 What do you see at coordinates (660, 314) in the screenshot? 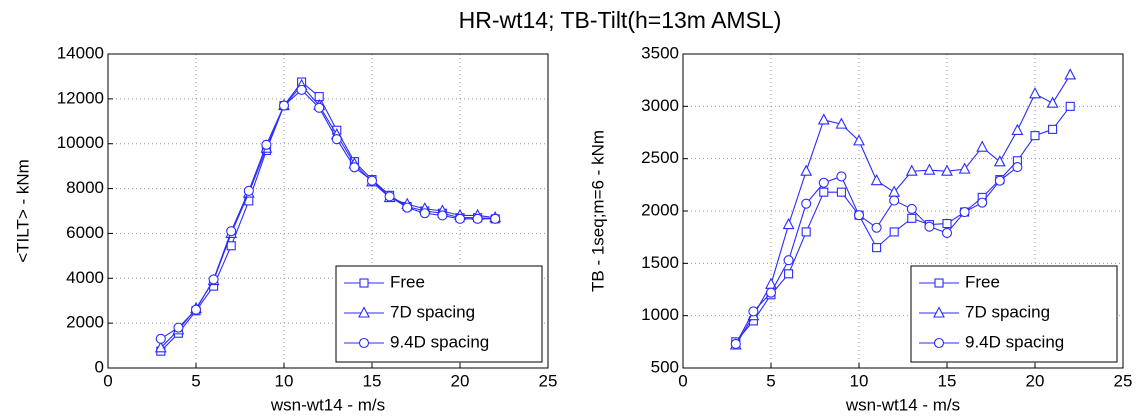
I see `y-tick-label: 1000` at bounding box center [660, 314].